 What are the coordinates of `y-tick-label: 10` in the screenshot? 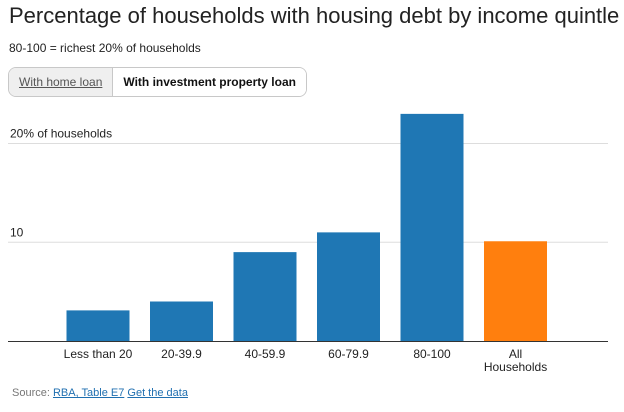 It's located at (17, 232).